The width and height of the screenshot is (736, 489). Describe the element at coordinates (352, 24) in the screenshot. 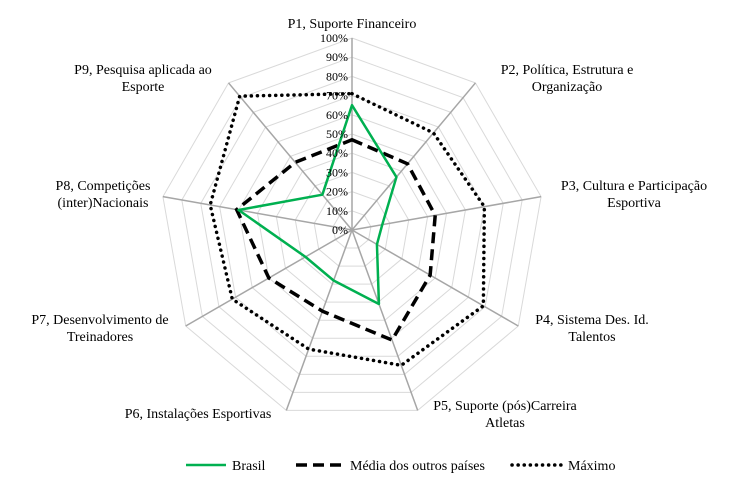

I see `category-label: P1, Suporte Financeiro` at that location.